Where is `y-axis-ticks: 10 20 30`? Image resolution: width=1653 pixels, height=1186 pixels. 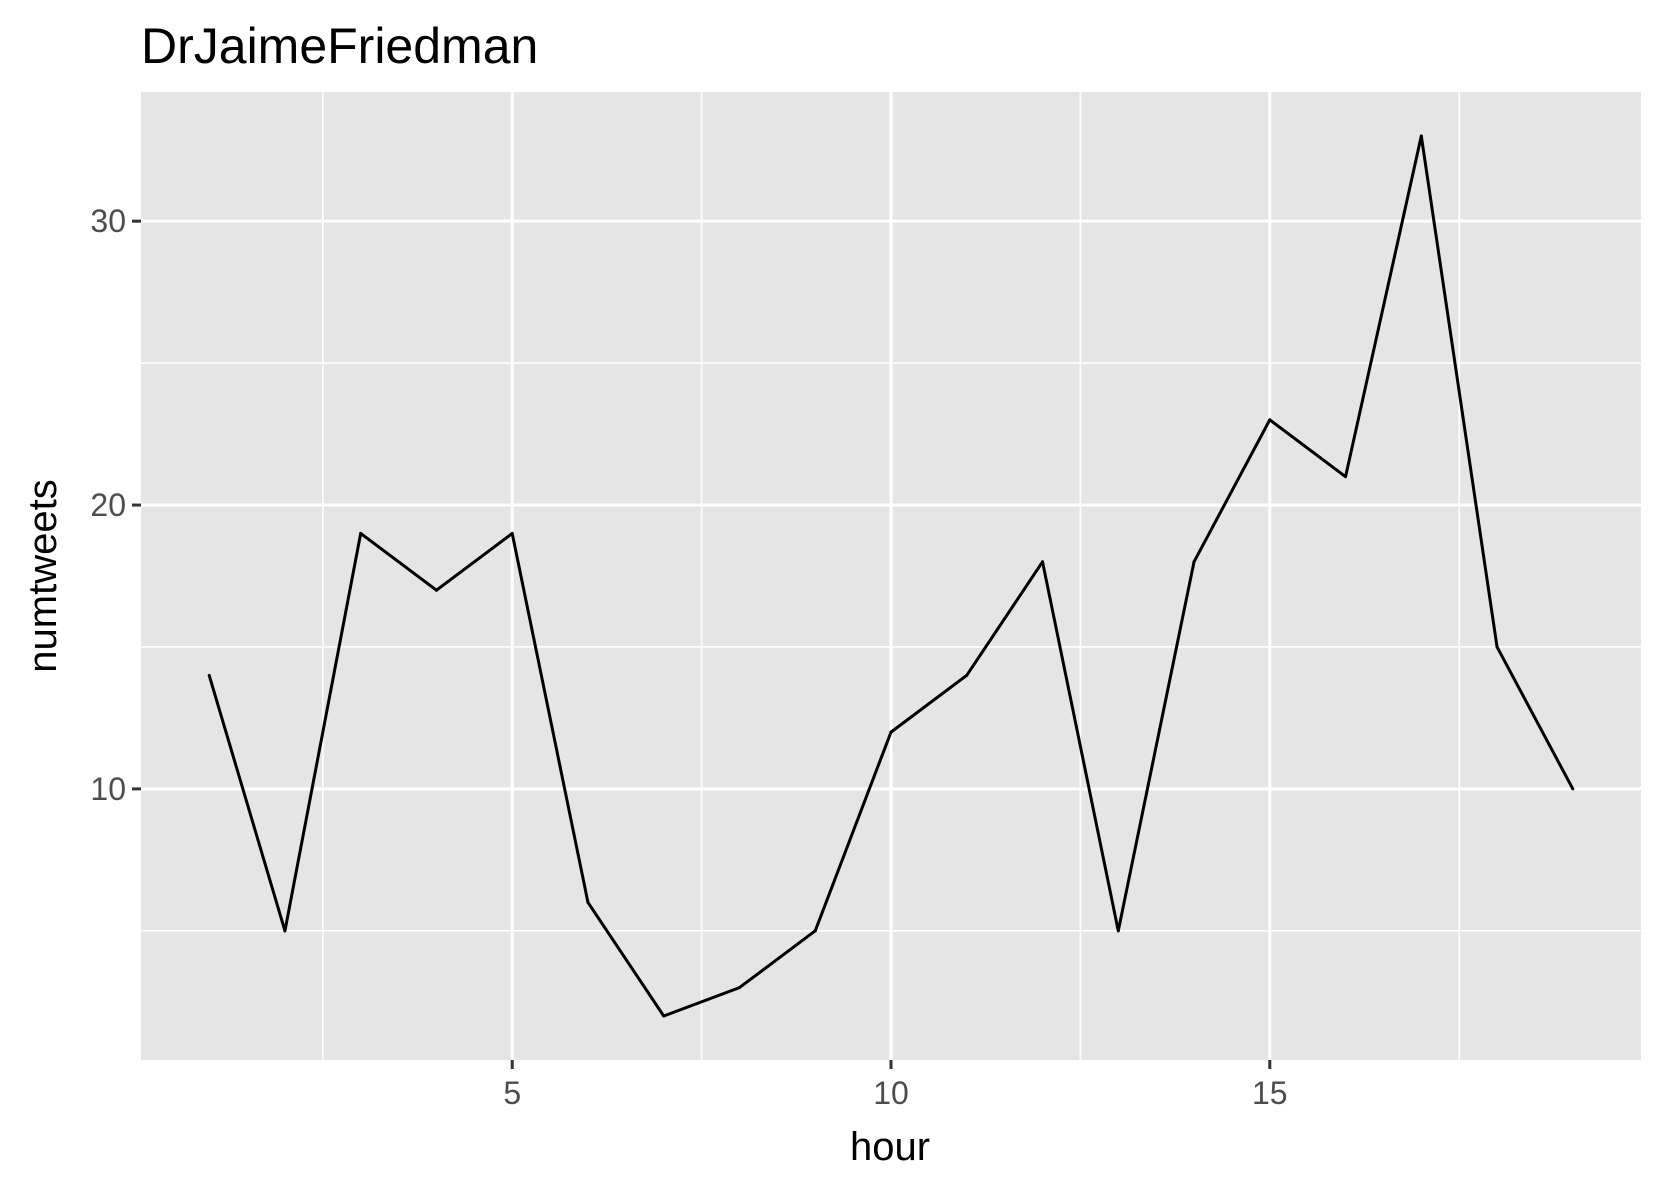
y-axis-ticks: 10 20 30 is located at coordinates (115, 505).